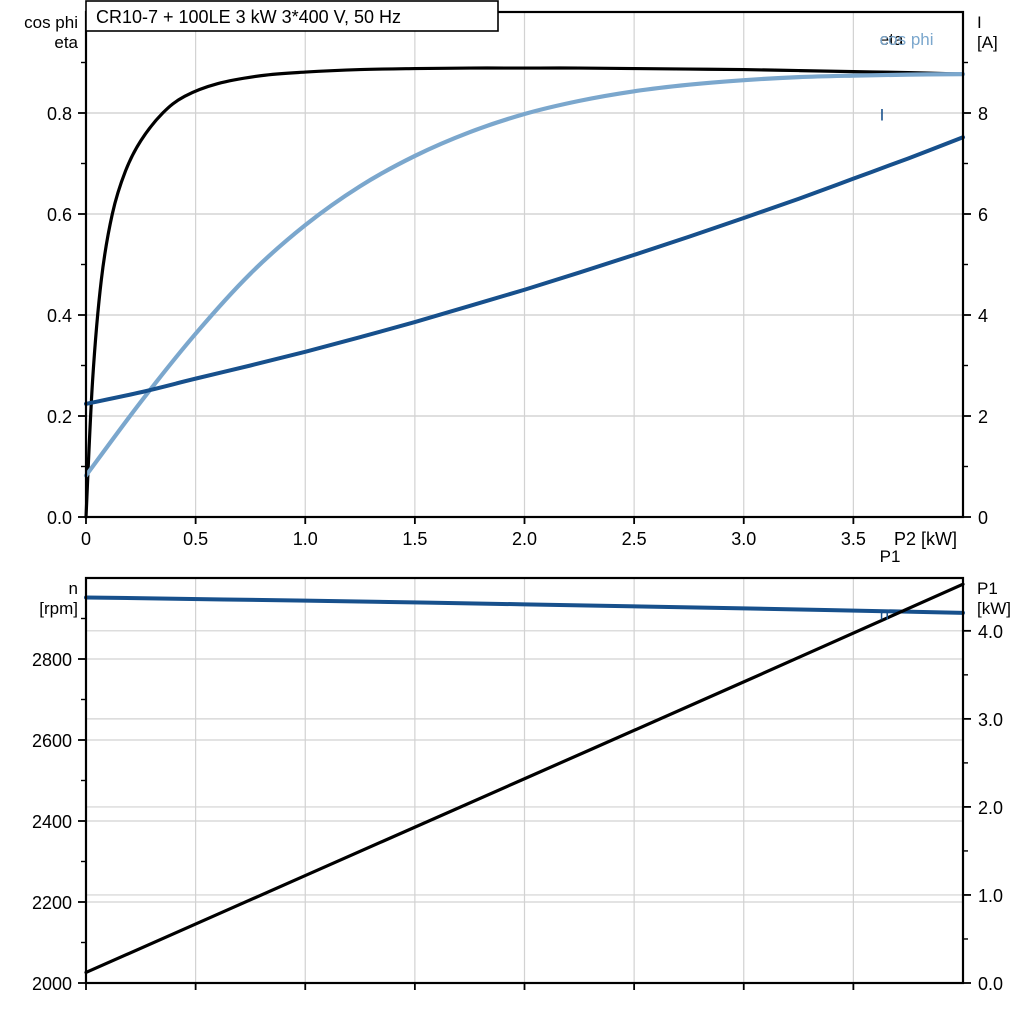 This screenshot has height=1024, width=1024. What do you see at coordinates (987, 588) in the screenshot?
I see `right-axis-label-line1: P1` at bounding box center [987, 588].